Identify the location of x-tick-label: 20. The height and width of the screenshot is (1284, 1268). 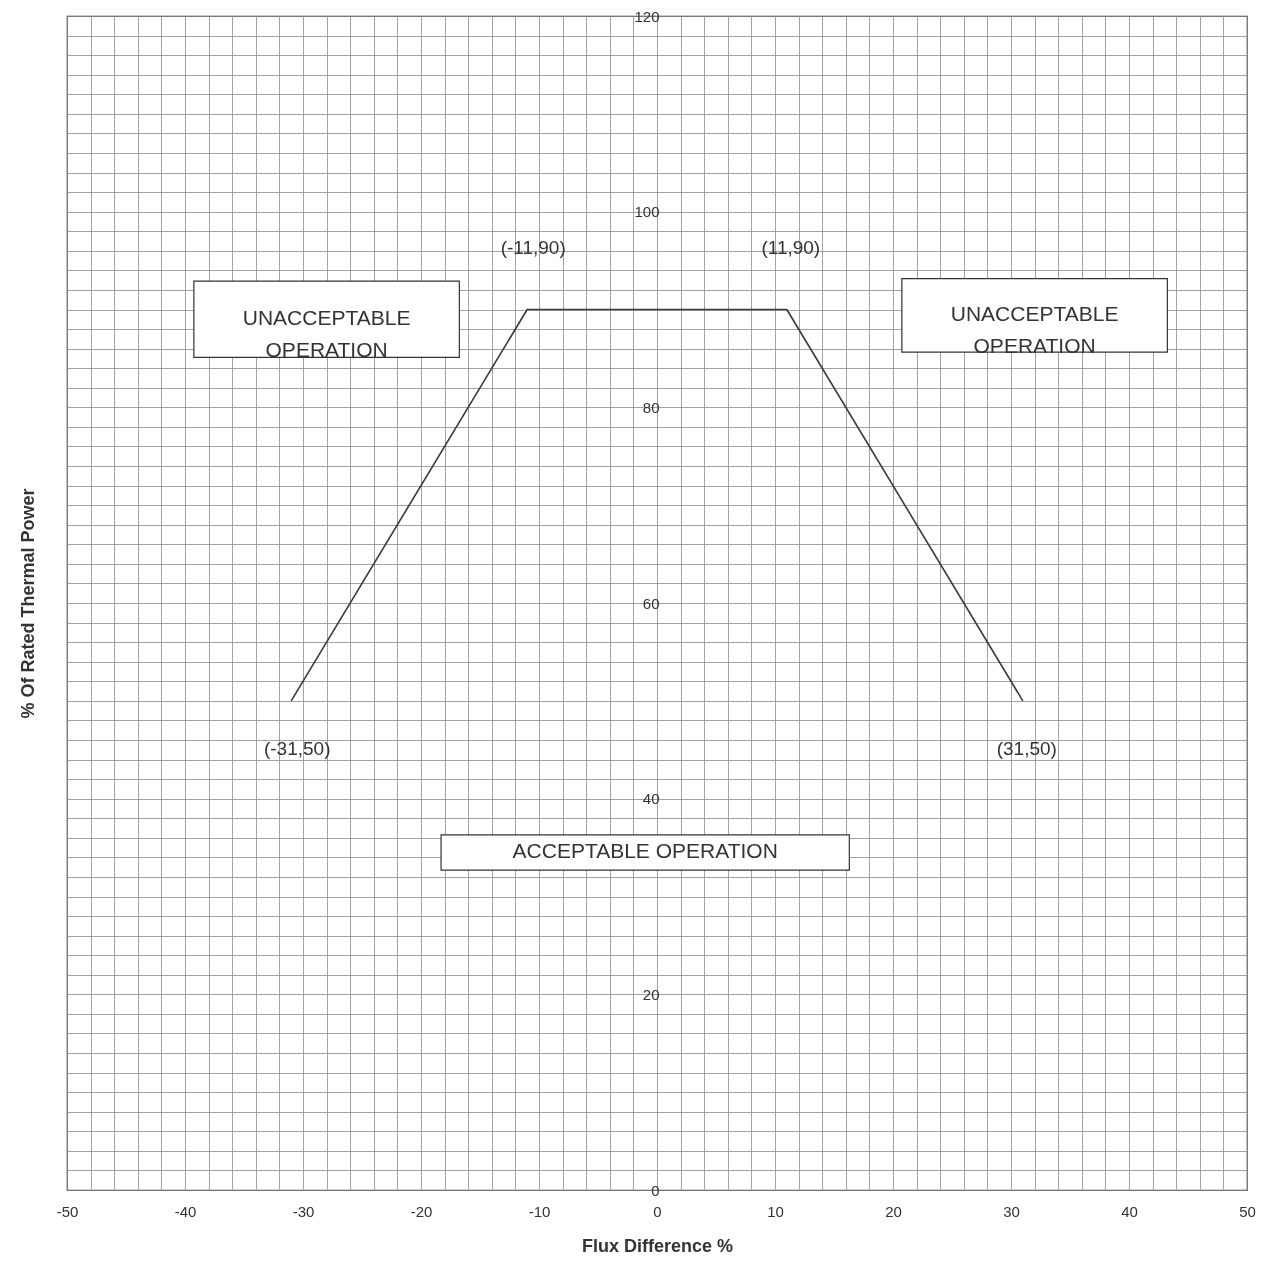
(893, 1211).